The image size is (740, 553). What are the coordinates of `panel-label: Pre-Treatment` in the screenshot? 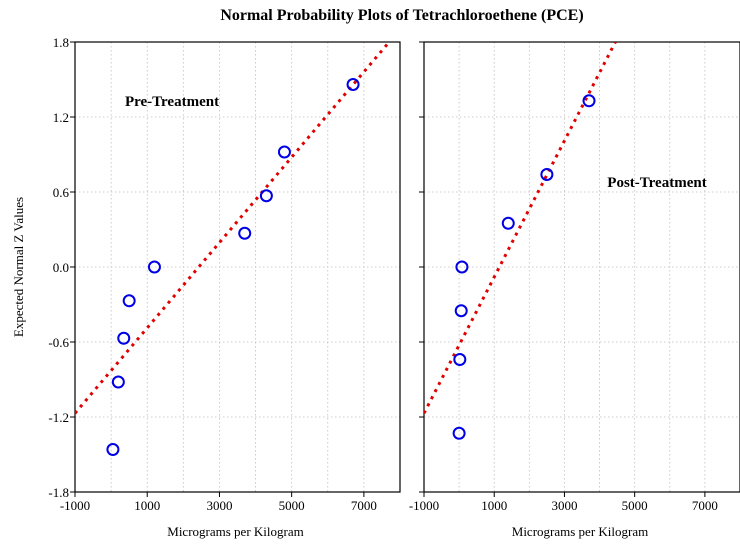 It's located at (172, 102).